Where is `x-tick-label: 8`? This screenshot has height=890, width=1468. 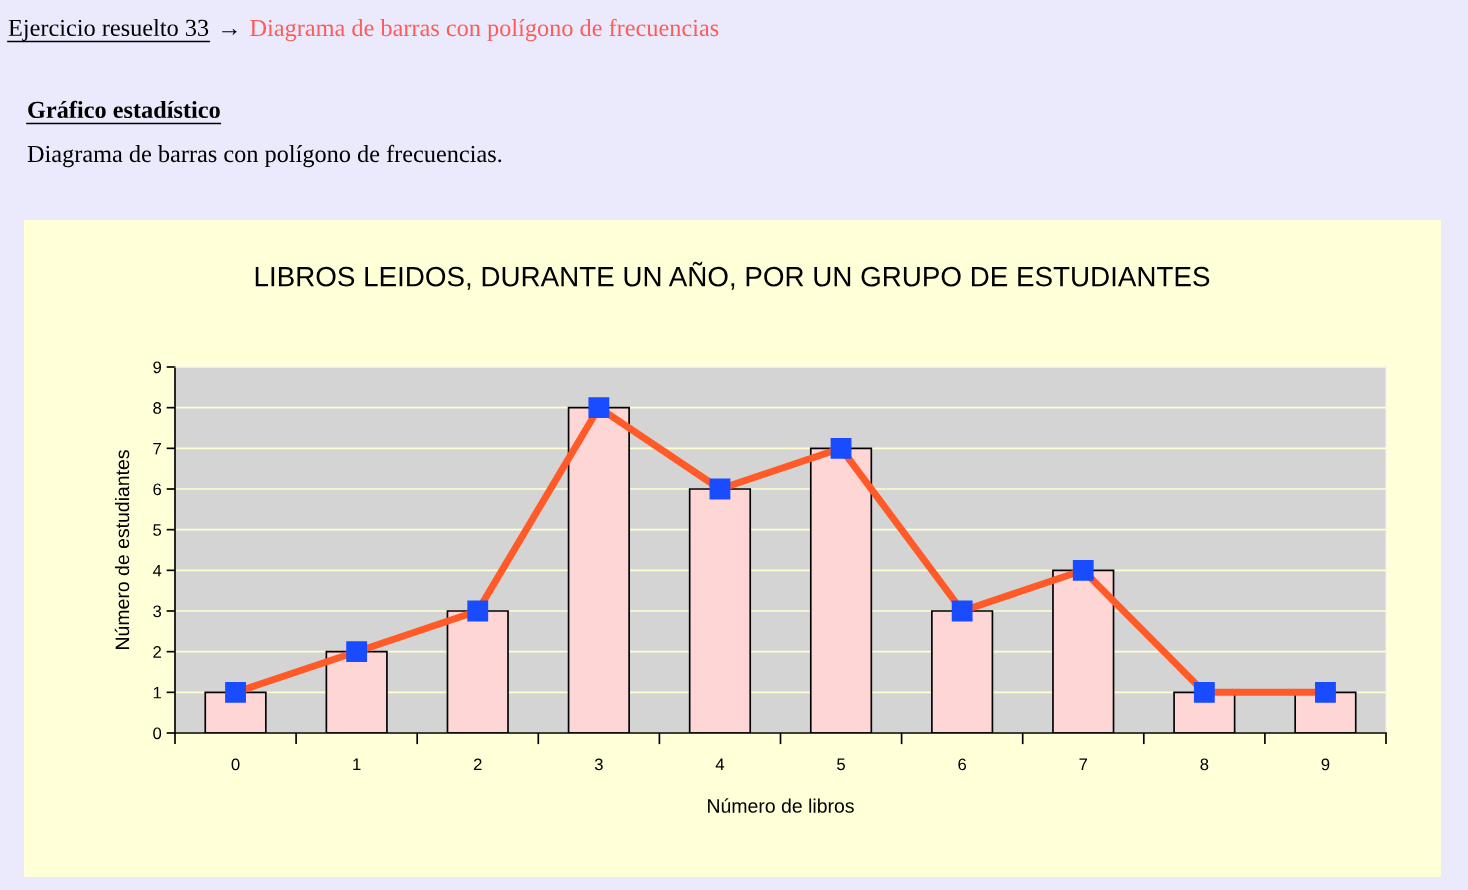
x-tick-label: 8 is located at coordinates (1204, 764).